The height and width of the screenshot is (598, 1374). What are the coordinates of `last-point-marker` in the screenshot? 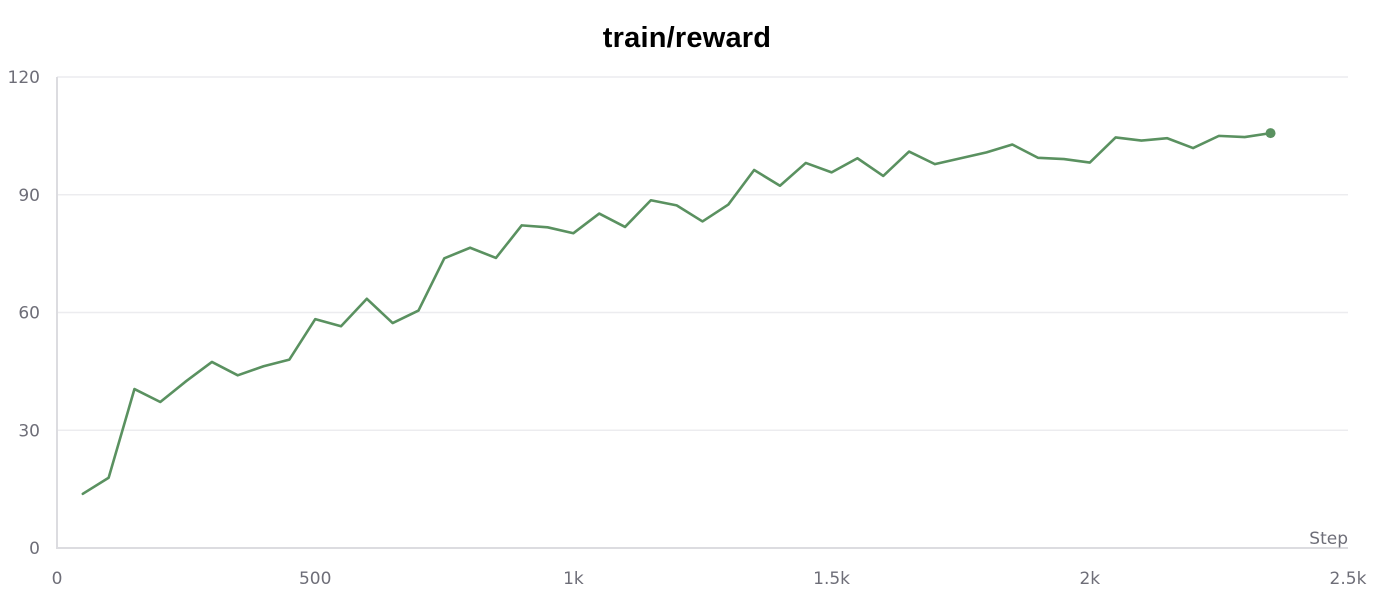 It's located at (1270, 133).